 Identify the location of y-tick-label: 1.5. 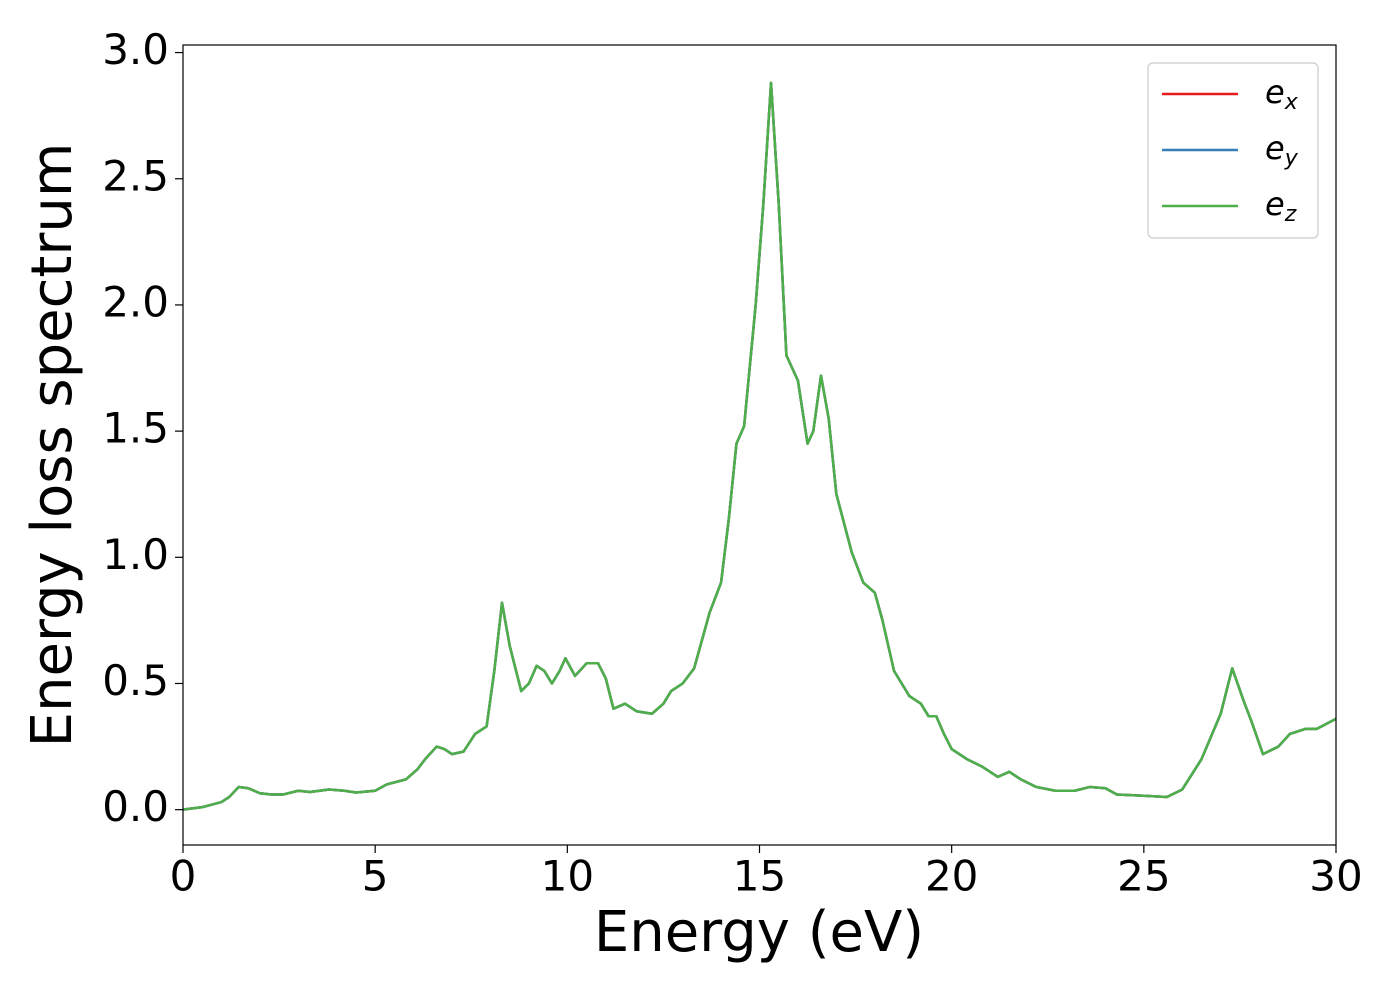
(135, 428).